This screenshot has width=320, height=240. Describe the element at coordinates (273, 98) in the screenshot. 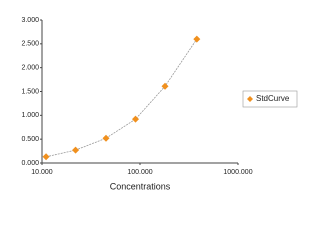

I see `legend-label: StdCurve` at that location.